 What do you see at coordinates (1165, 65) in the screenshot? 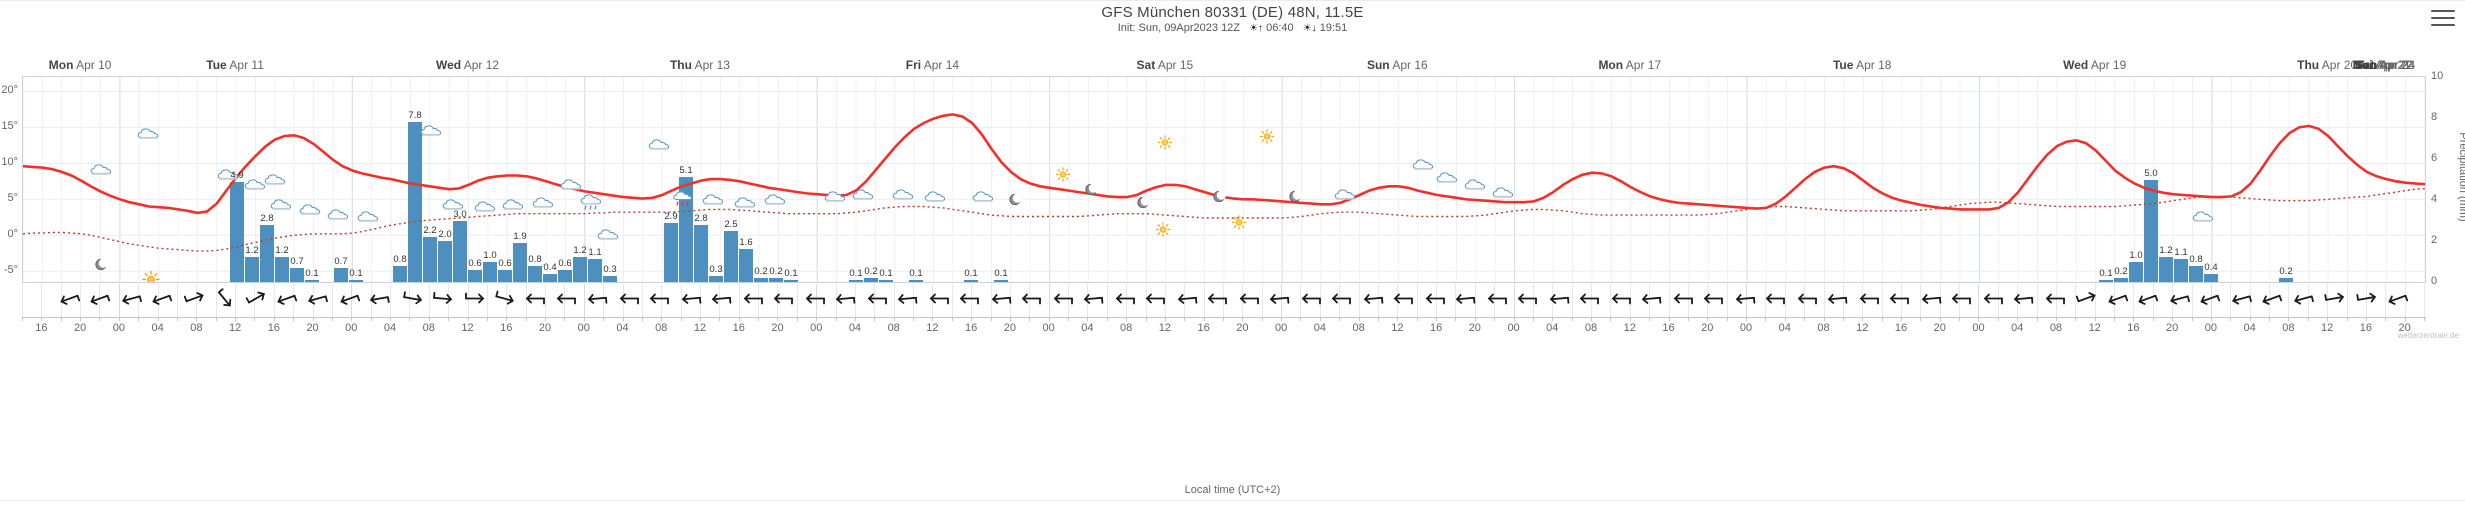
I see `day-label-sat-apr15: Sat Apr 15` at bounding box center [1165, 65].